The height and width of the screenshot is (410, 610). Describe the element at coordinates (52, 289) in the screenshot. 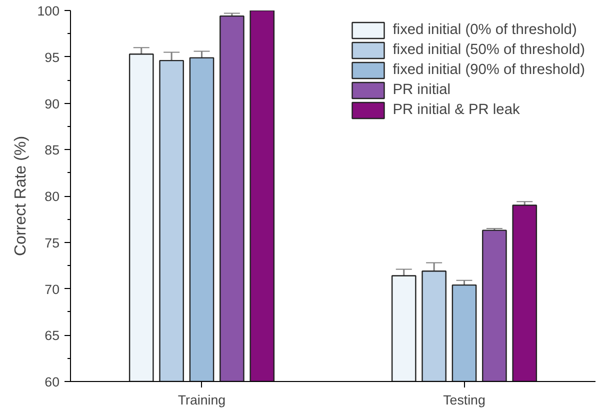

I see `y-tick-label: 70` at that location.